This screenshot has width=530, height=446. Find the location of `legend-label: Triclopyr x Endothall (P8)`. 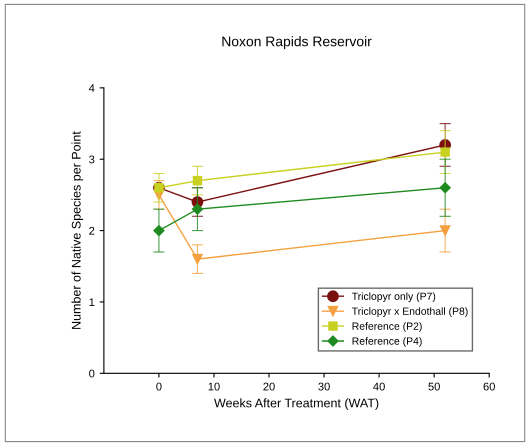

legend-label: Triclopyr x Endothall (P8) is located at coordinates (410, 312).